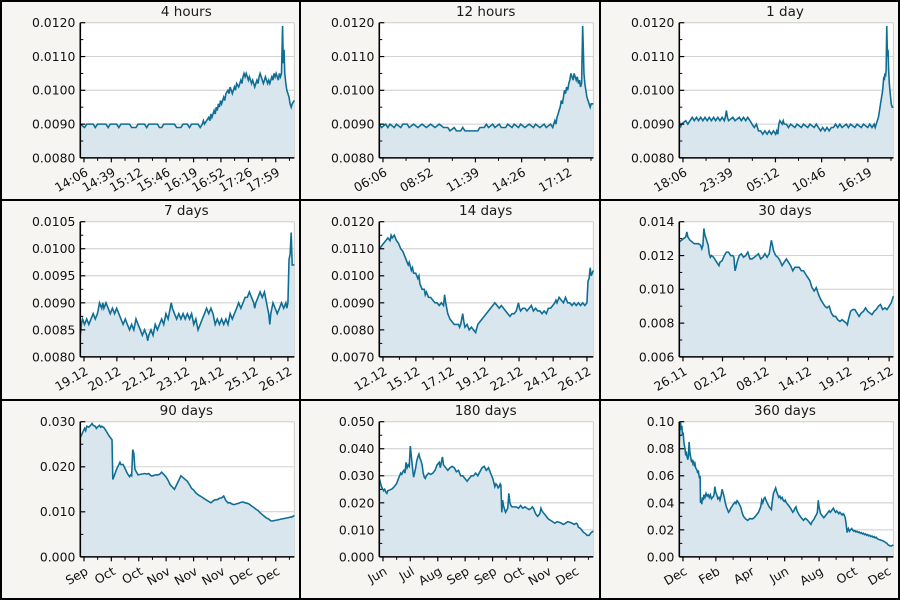 This screenshot has width=900, height=600. Describe the element at coordinates (509, 180) in the screenshot. I see `svg-text: 14:26` at that location.